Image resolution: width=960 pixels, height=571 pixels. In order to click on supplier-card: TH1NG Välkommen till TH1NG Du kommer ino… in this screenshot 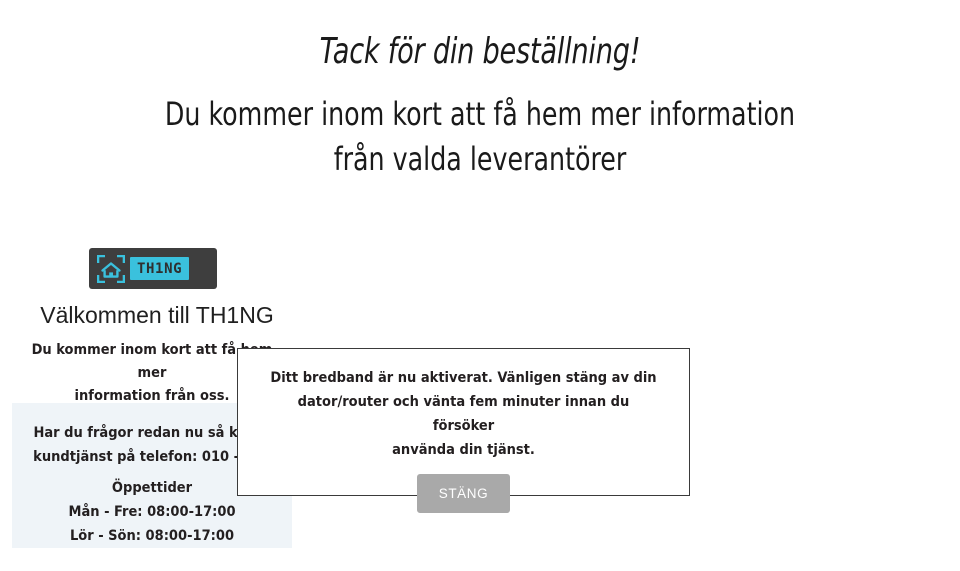, I will do `click(152, 328)`.